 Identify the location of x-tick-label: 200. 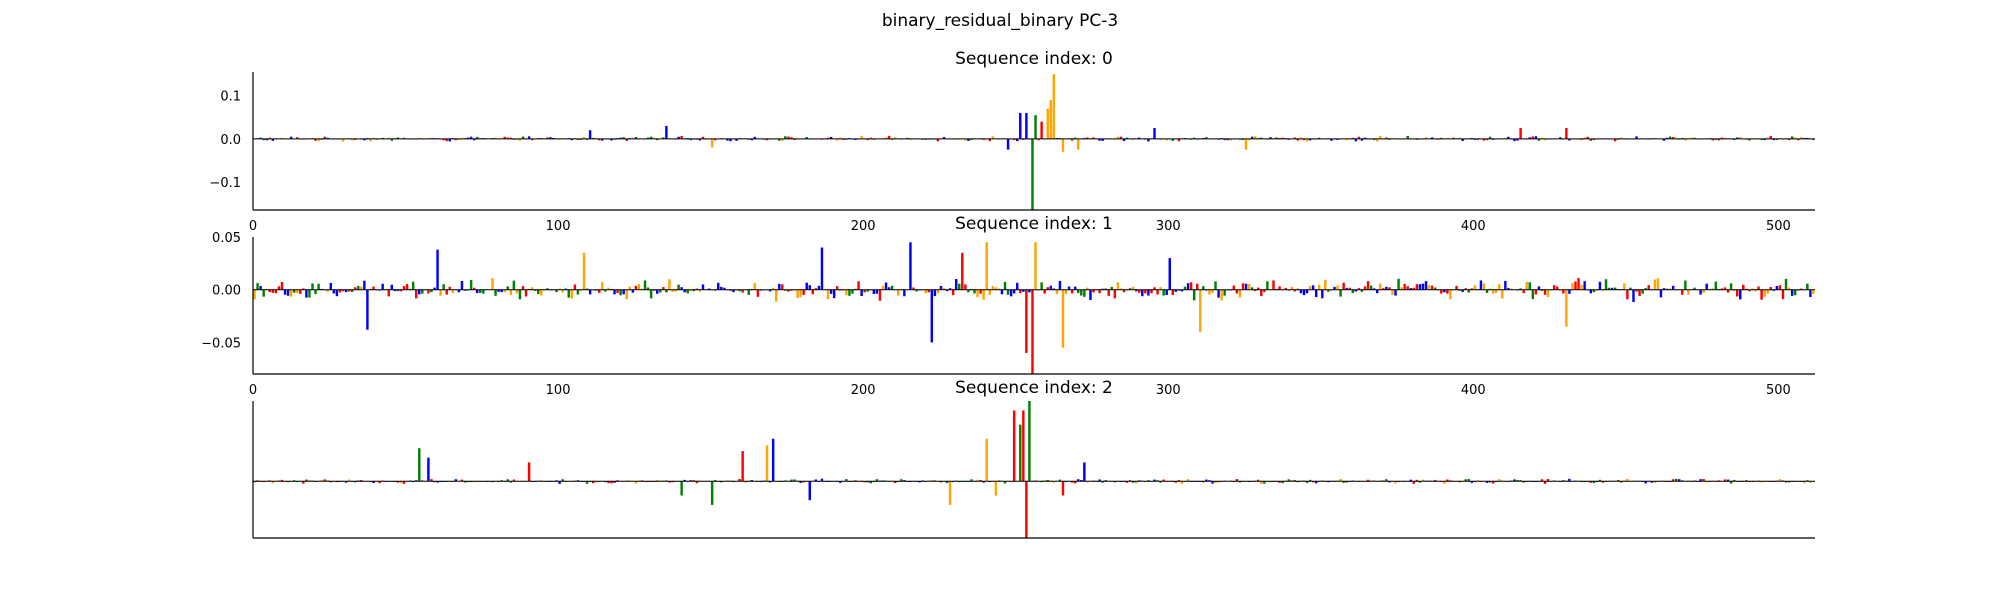
(863, 226).